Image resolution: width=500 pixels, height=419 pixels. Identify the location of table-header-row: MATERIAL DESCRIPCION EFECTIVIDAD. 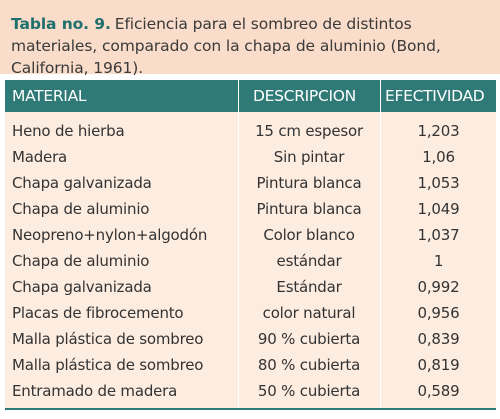
(250, 96).